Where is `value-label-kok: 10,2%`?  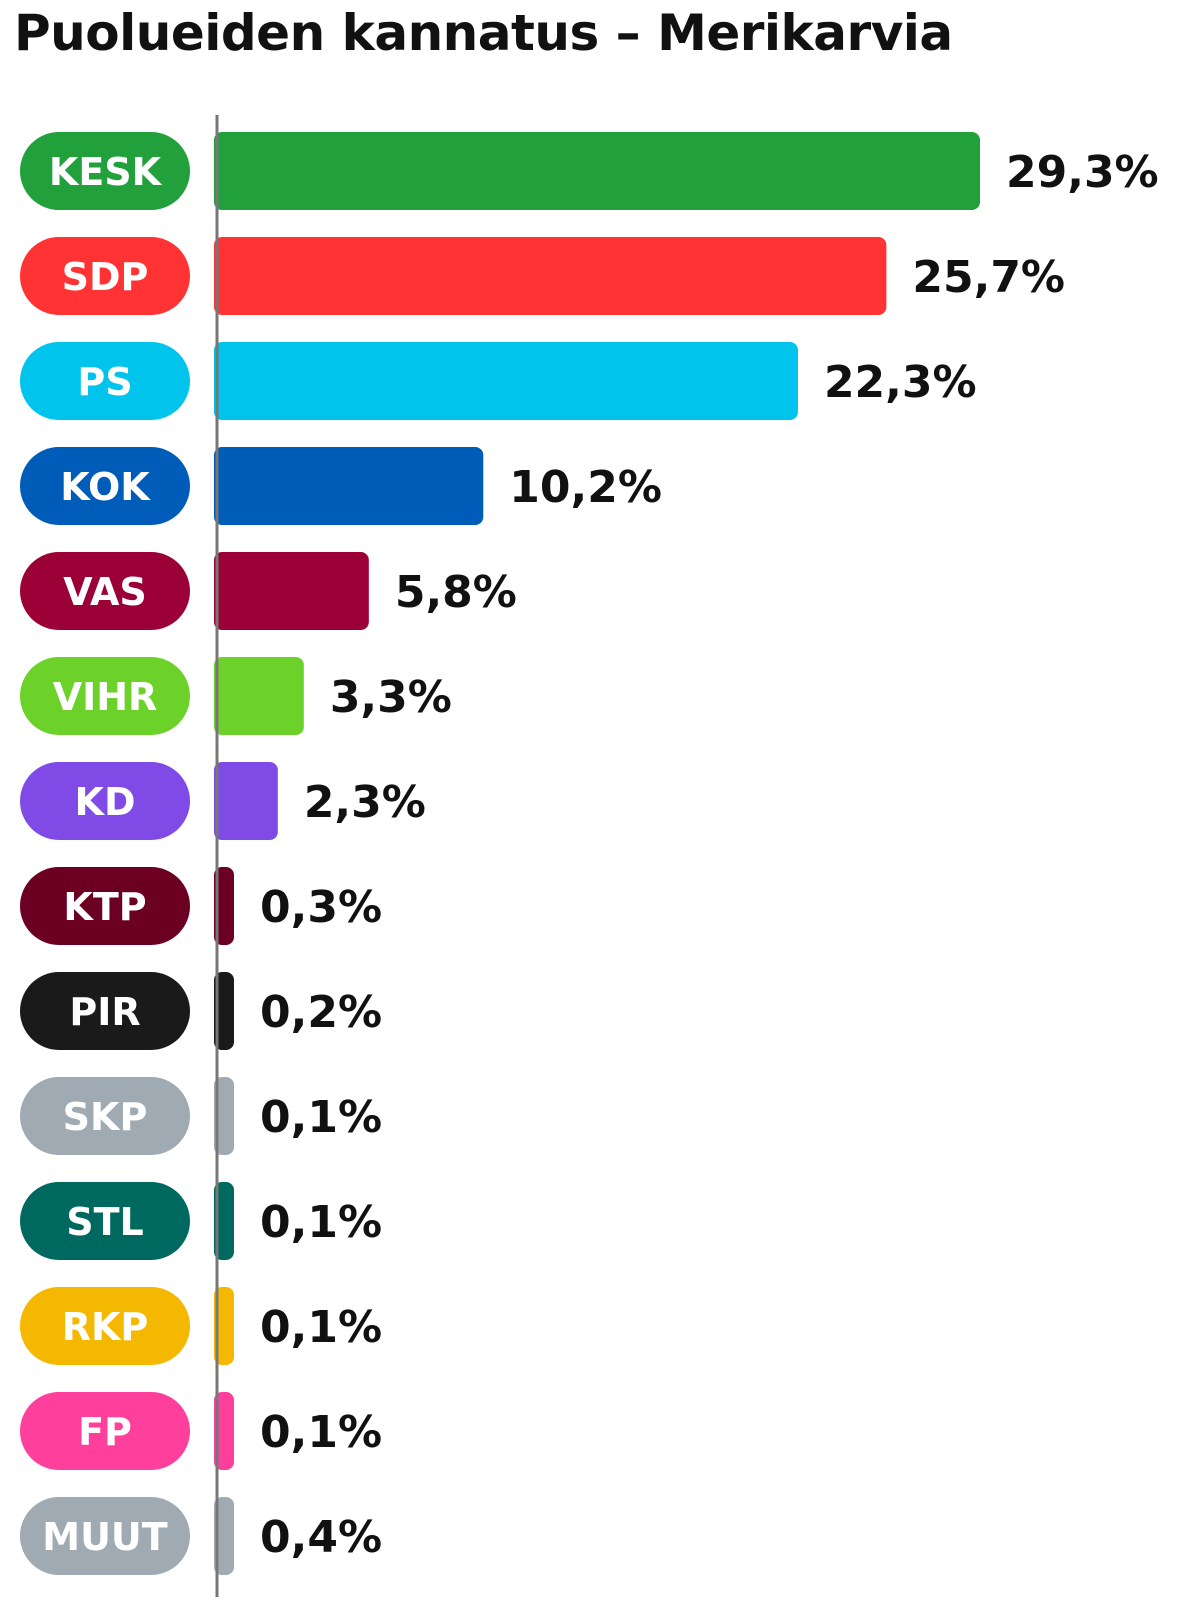
value-label-kok: 10,2% is located at coordinates (585, 487).